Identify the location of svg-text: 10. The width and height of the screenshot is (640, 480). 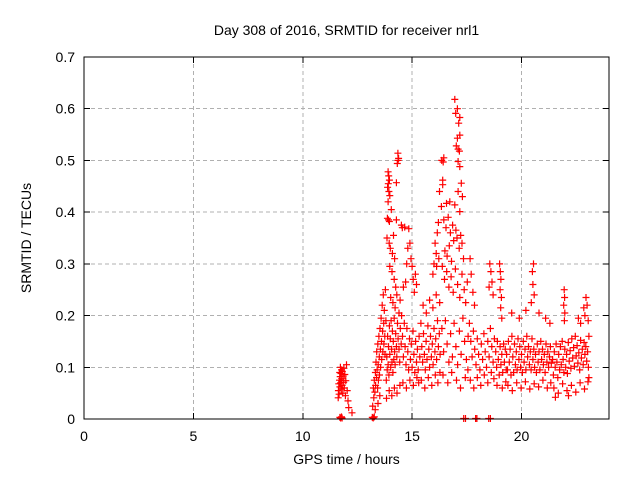
(303, 436).